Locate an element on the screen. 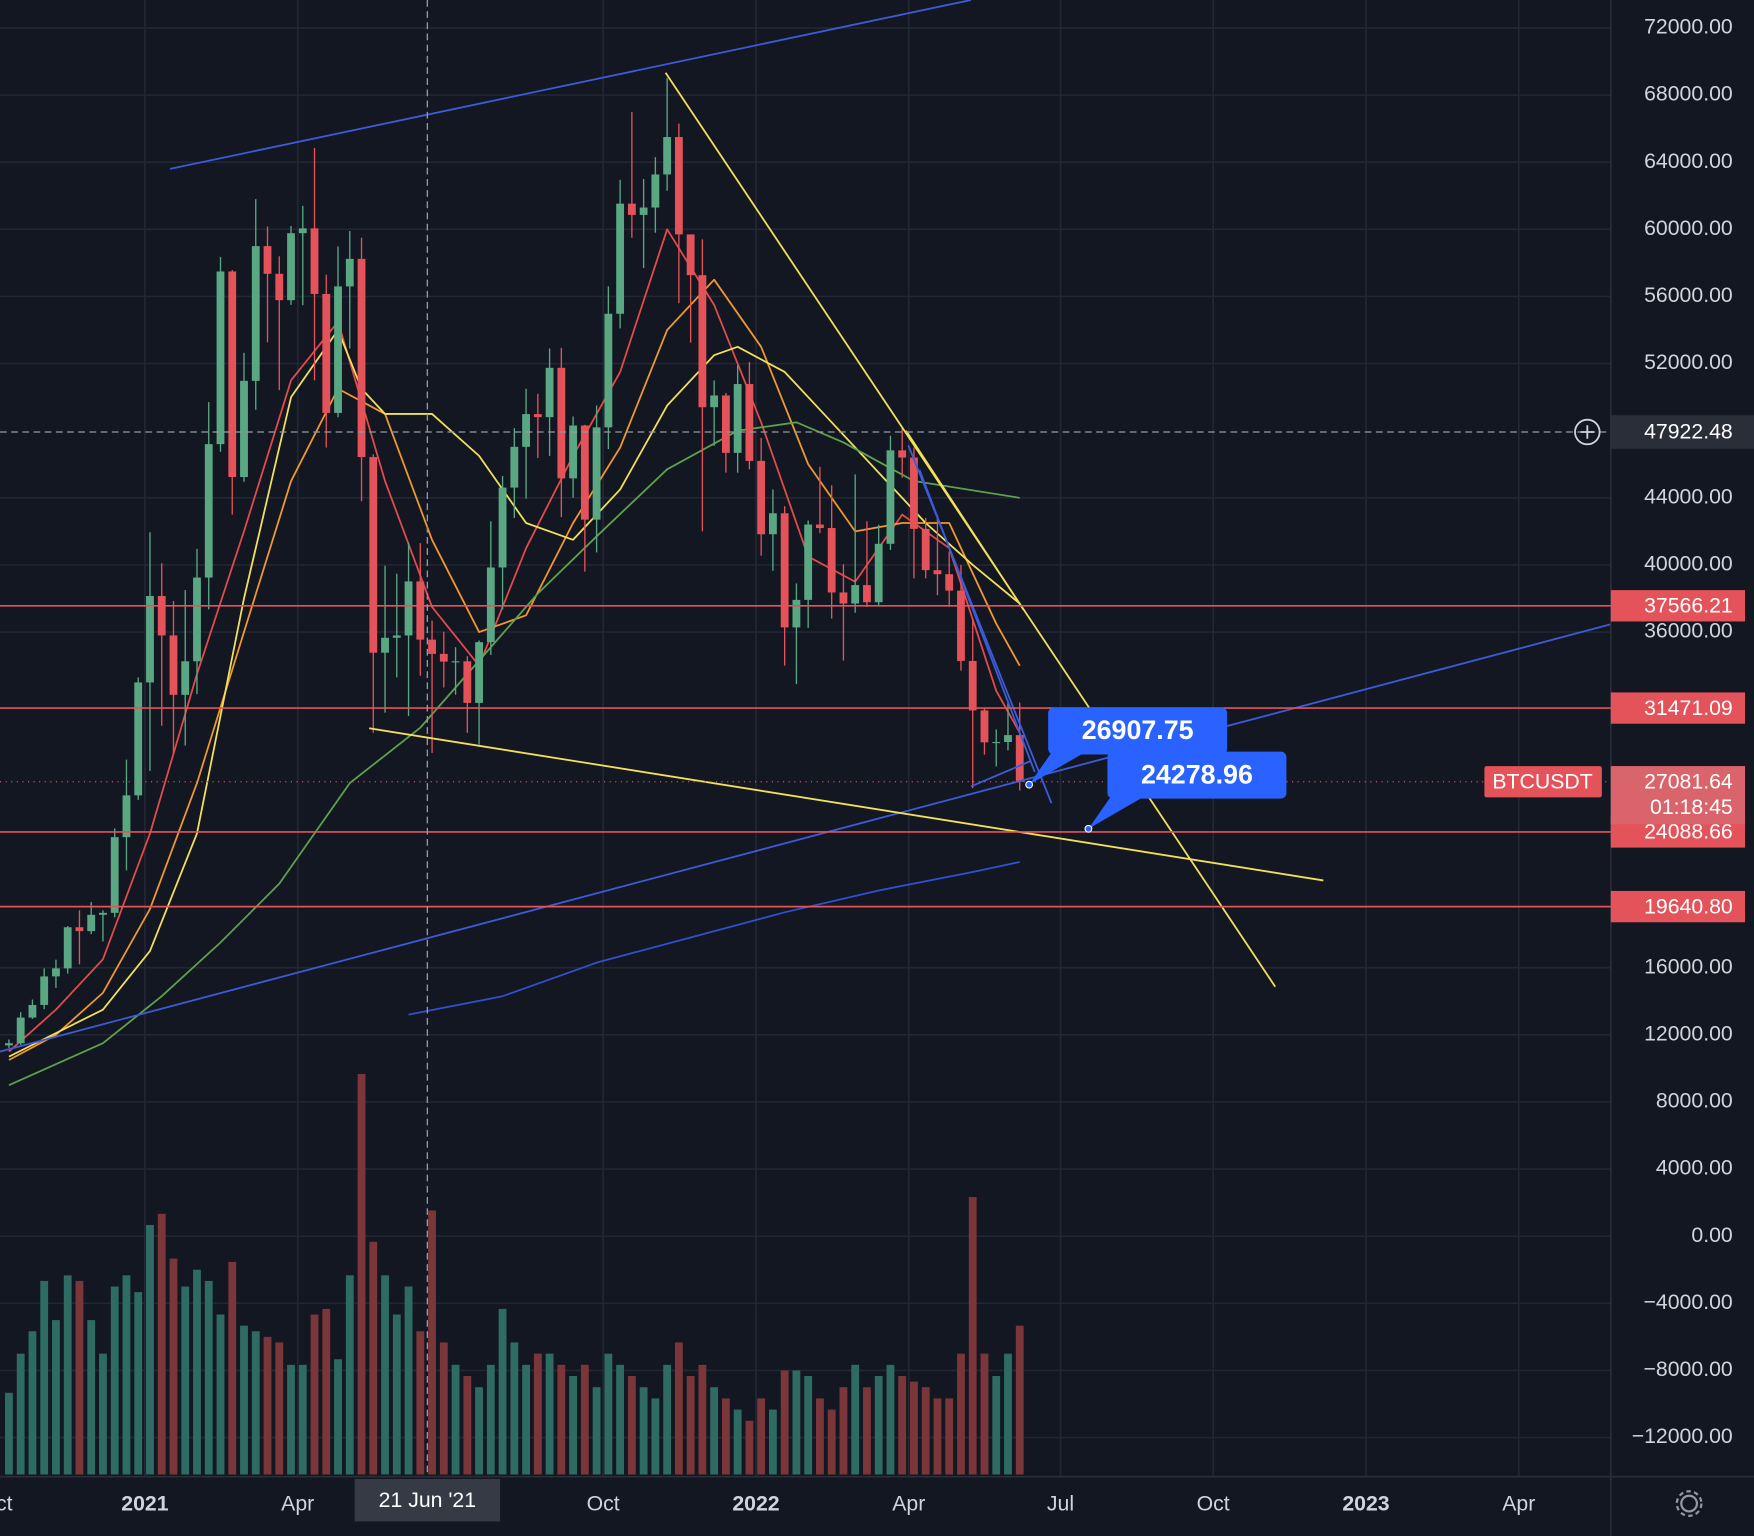  trend-line is located at coordinates (977, 621).